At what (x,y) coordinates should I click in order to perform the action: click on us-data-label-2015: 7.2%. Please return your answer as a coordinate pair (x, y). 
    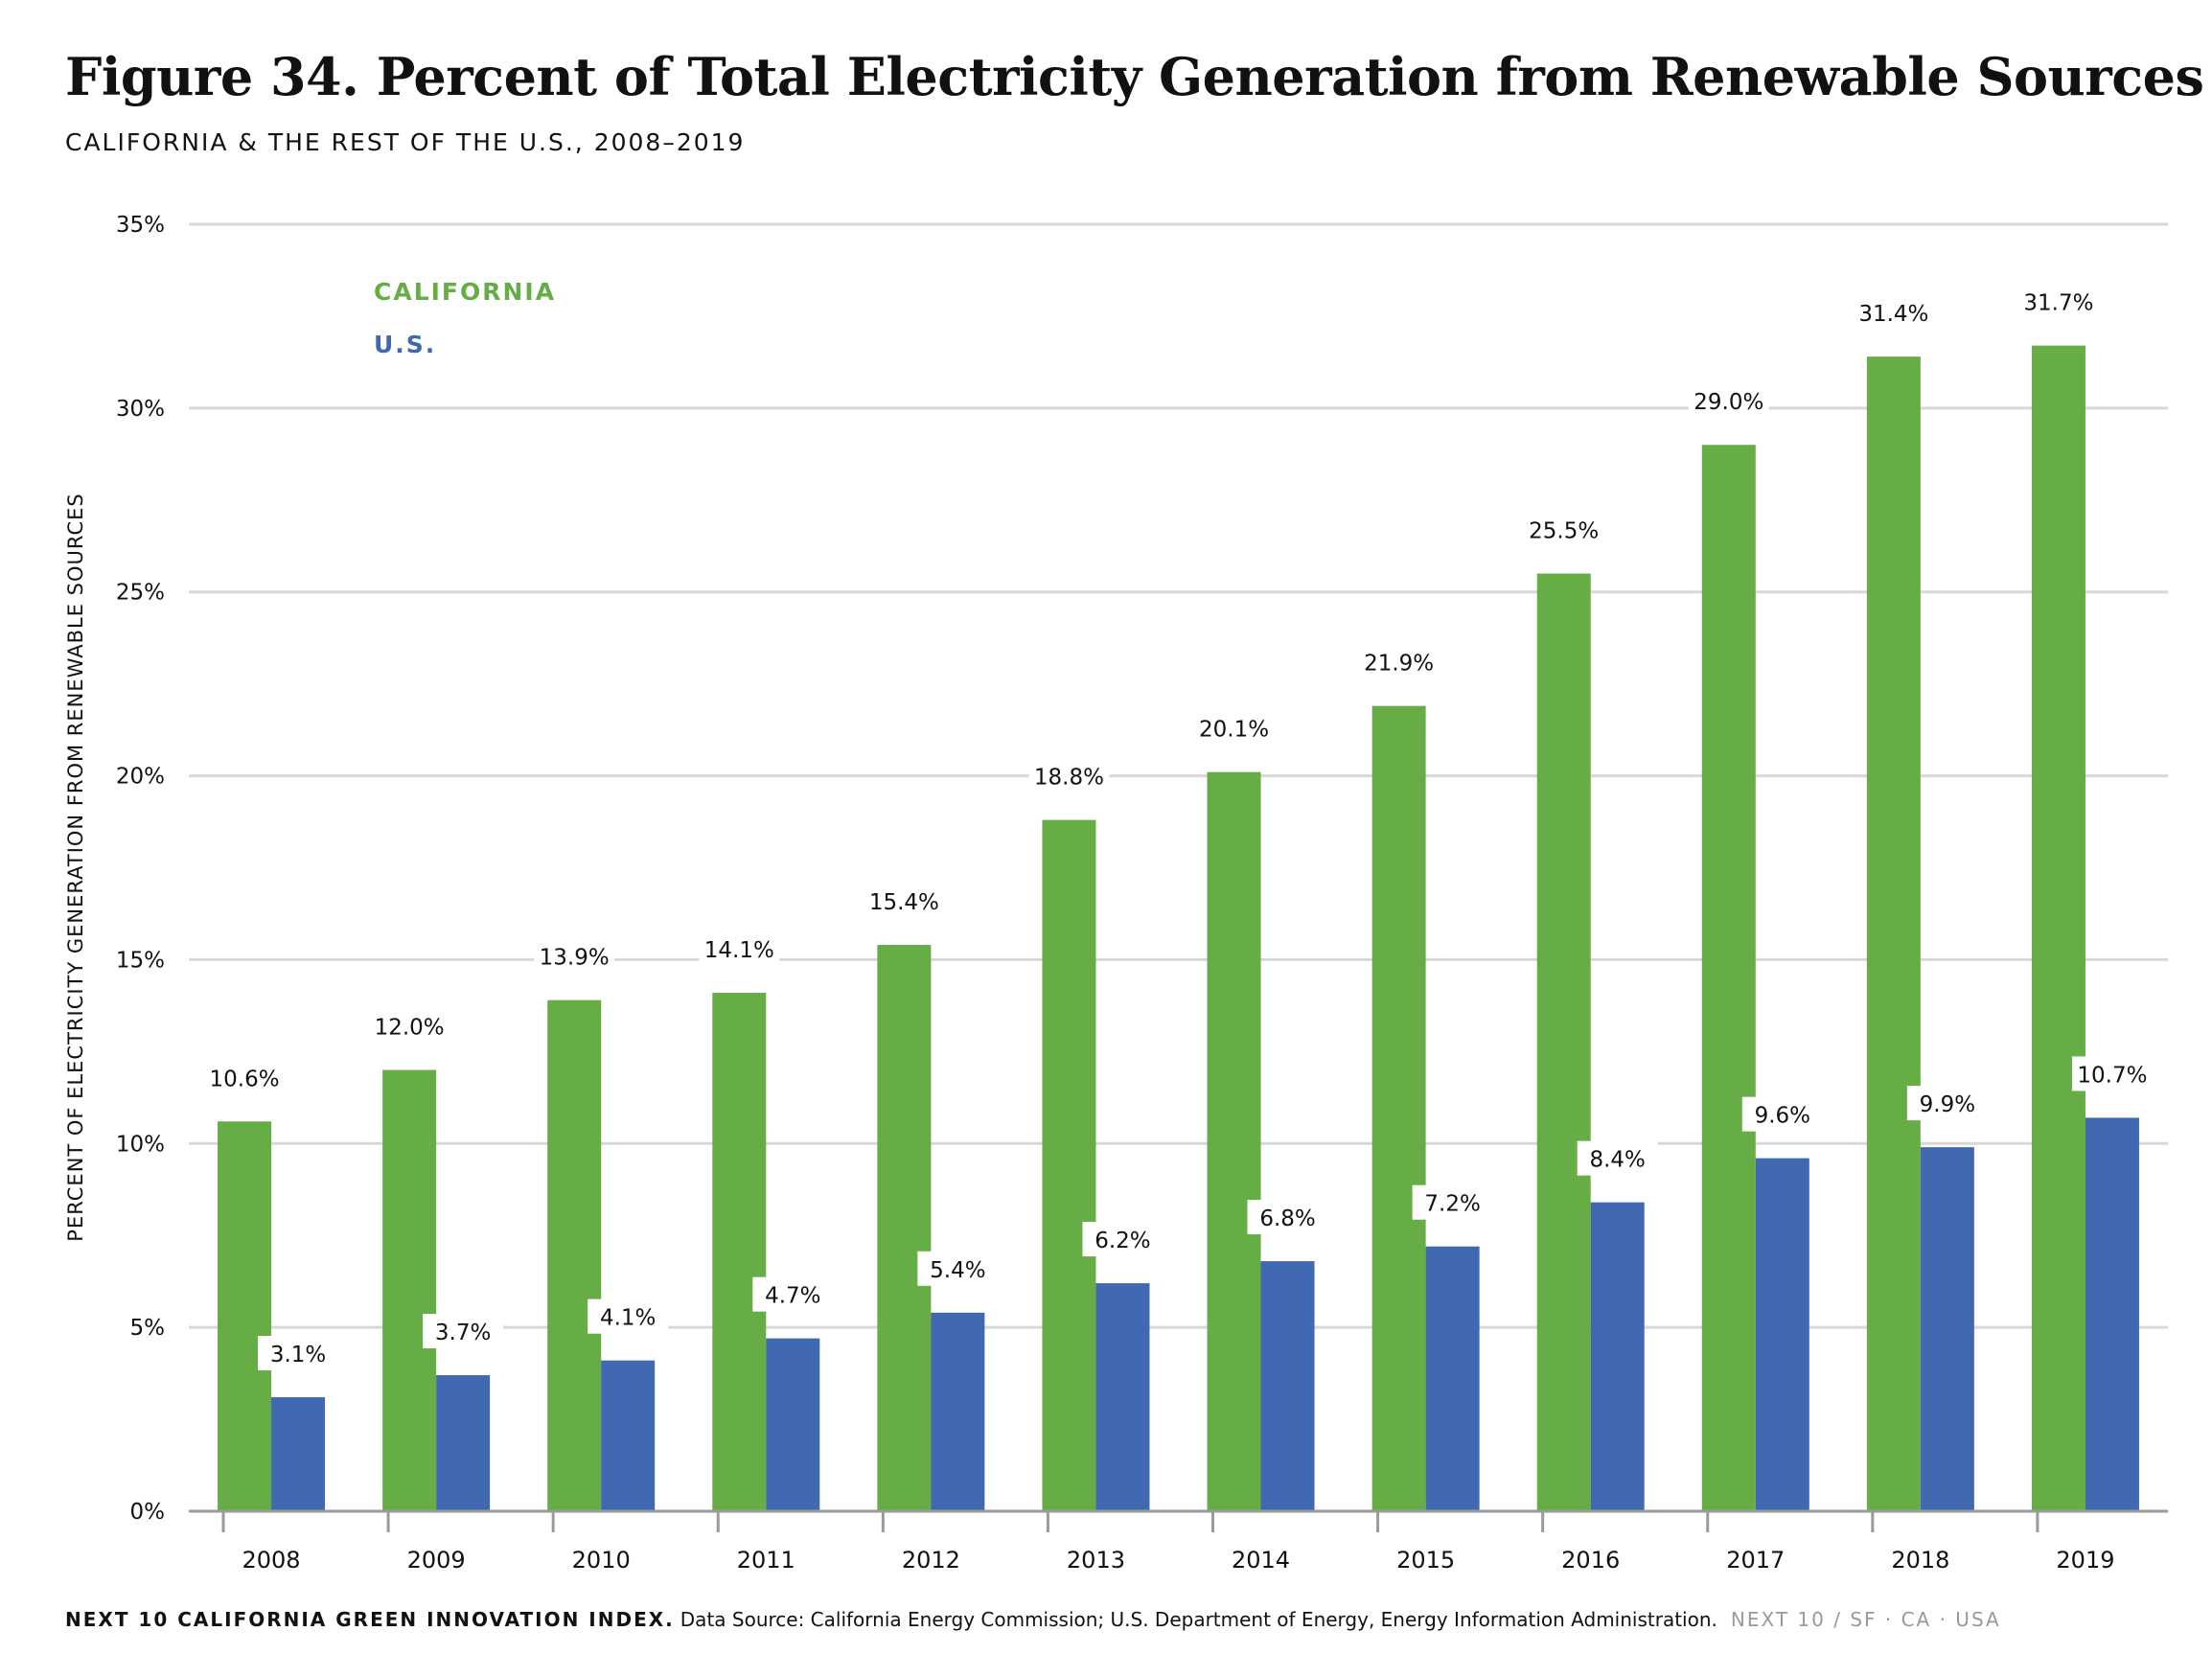
    Looking at the image, I should click on (1452, 1205).